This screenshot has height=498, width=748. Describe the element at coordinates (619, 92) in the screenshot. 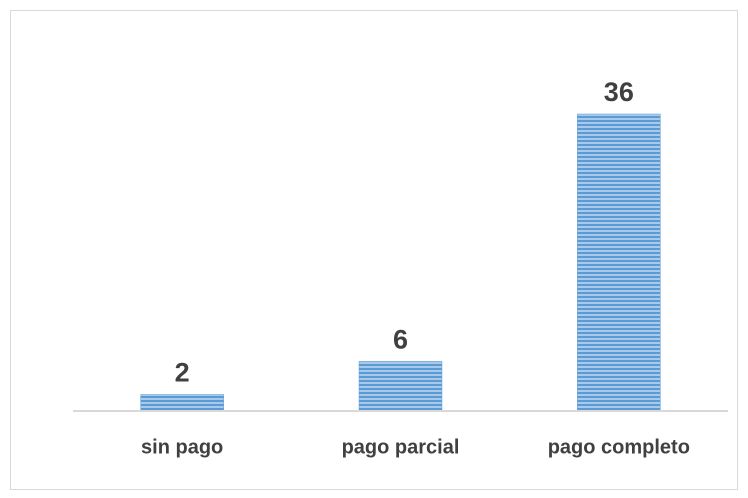

I see `data-label: 36` at that location.